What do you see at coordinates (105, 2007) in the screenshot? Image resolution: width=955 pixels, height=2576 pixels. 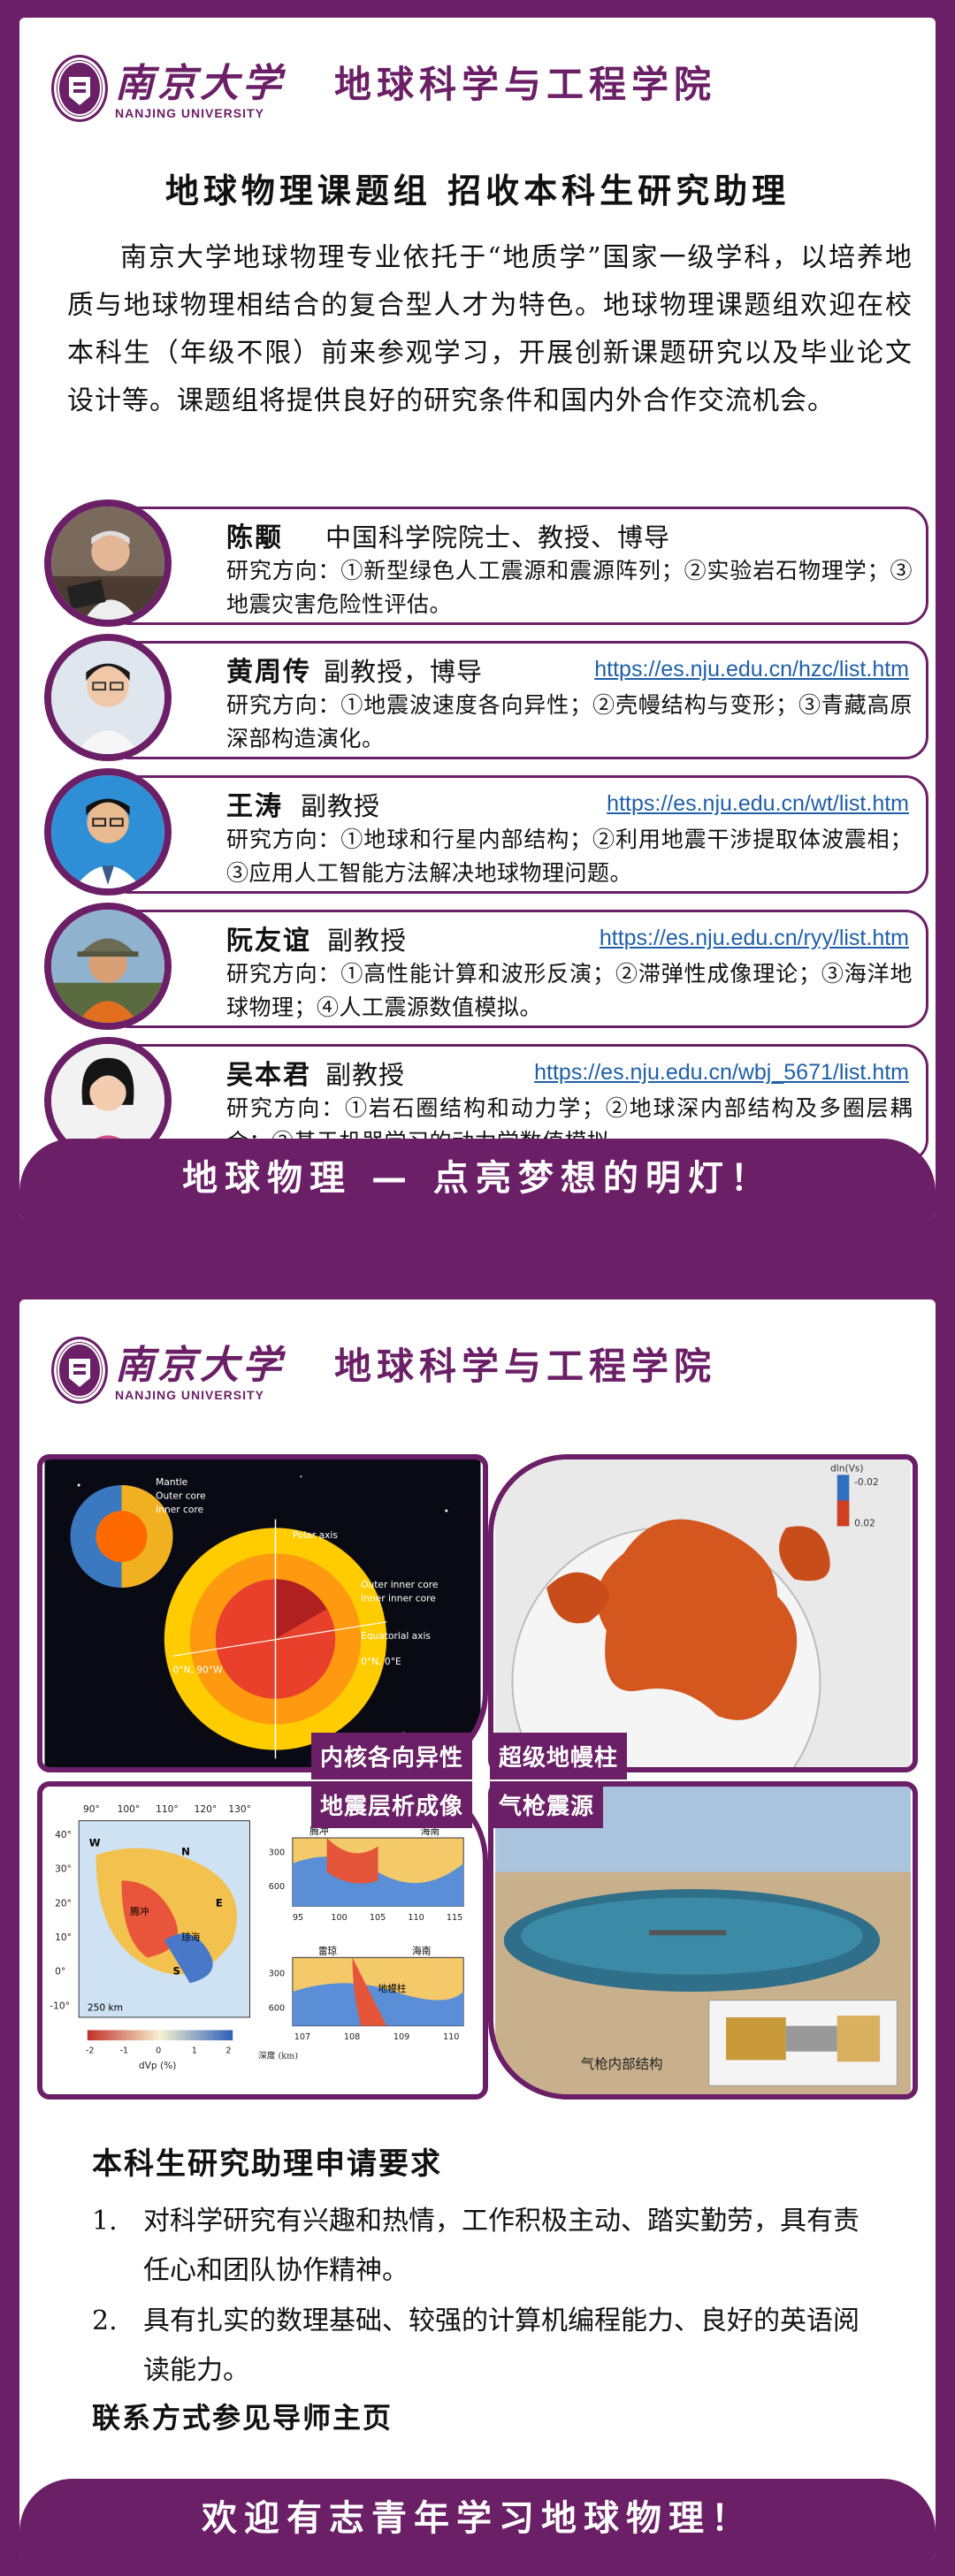 I see `map-scale: 250 km` at bounding box center [105, 2007].